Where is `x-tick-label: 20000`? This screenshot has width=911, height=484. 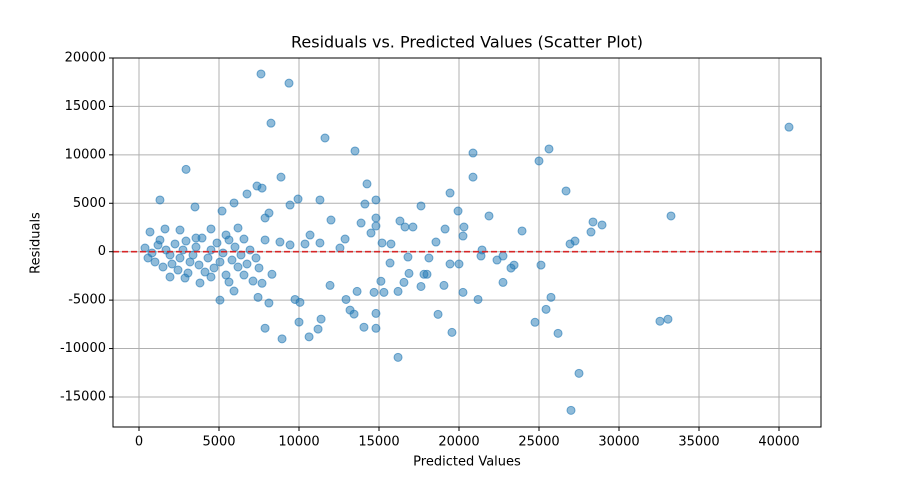 x-tick-label: 20000 is located at coordinates (458, 442).